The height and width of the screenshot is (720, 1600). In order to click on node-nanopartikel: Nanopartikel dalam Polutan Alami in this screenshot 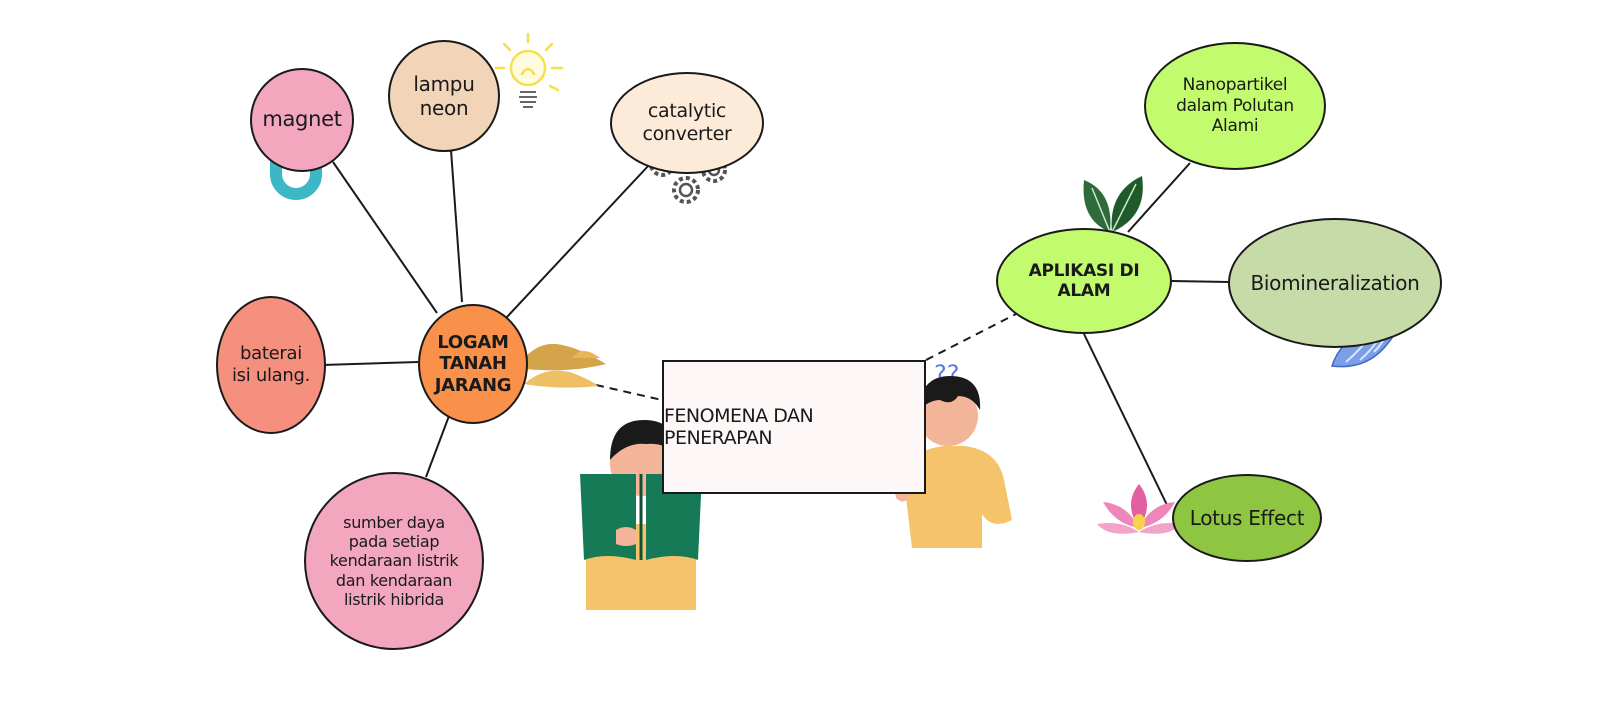, I will do `click(1235, 106)`.